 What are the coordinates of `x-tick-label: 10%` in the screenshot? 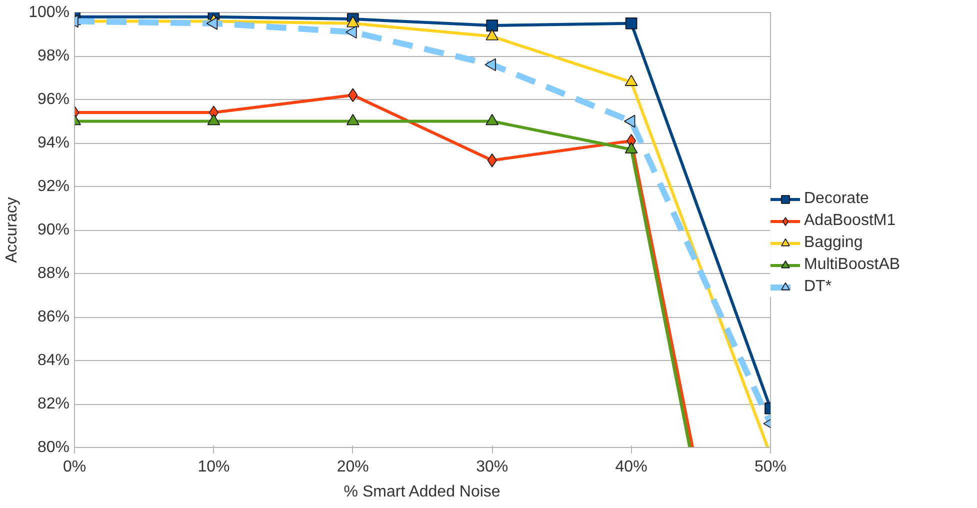 It's located at (214, 467).